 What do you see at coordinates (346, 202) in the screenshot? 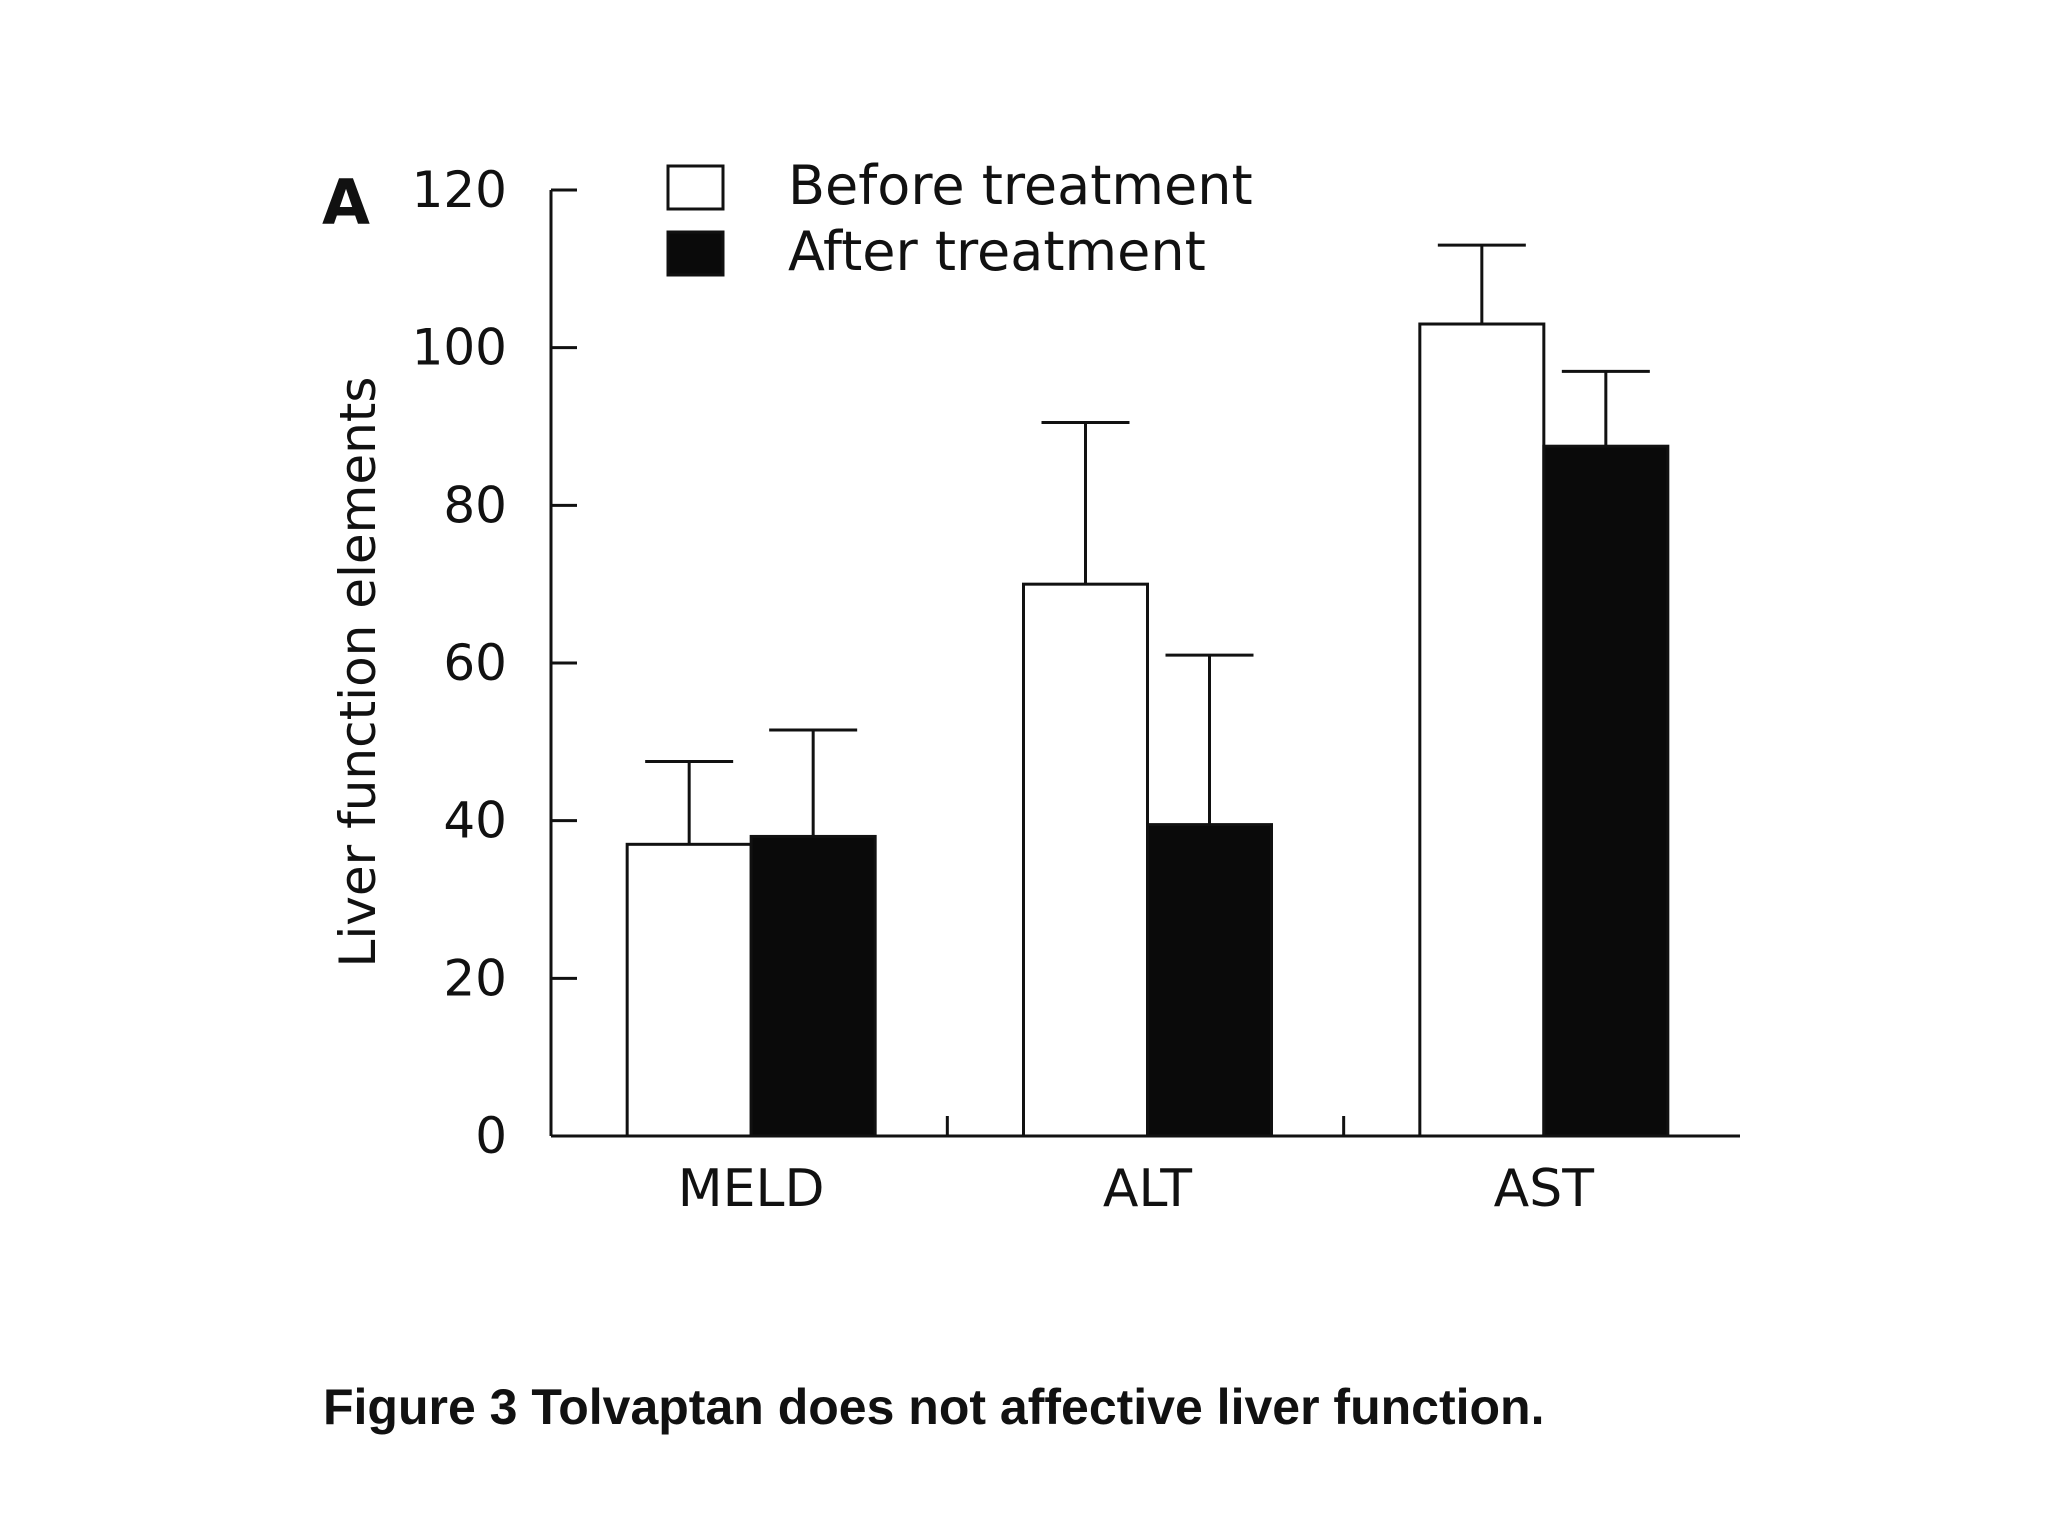
I see `panel-label: A` at bounding box center [346, 202].